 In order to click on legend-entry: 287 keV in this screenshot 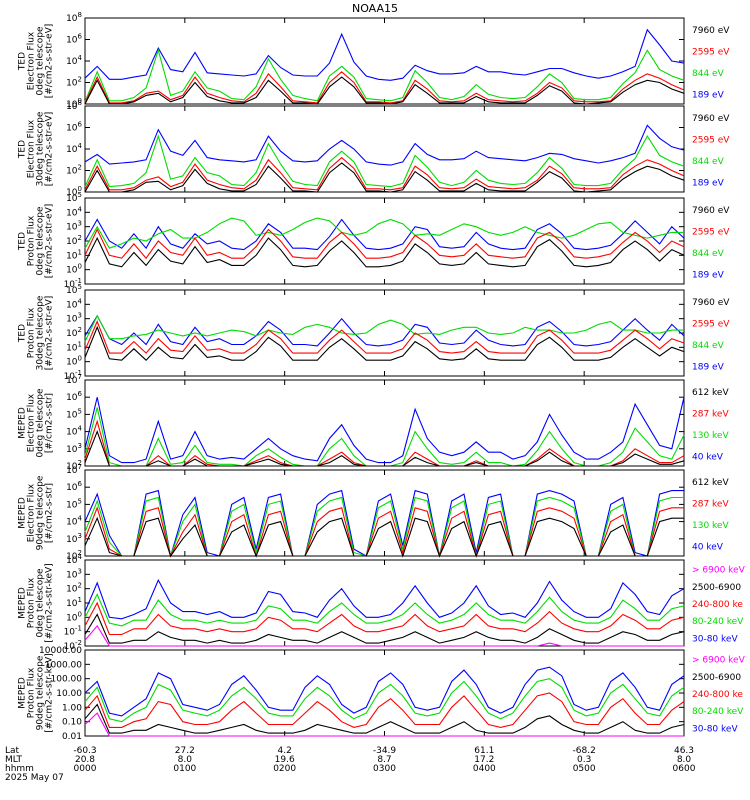, I will do `click(710, 504)`.